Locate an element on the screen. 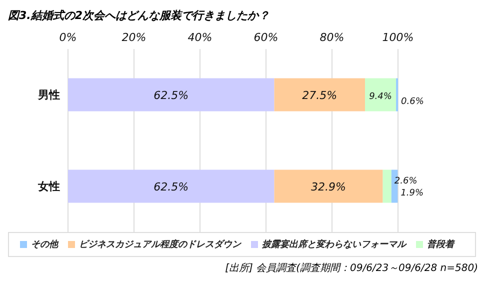 This screenshot has height=302, width=485. legend-label: ビジネスカジュアル程度のドレスダウン is located at coordinates (160, 245).